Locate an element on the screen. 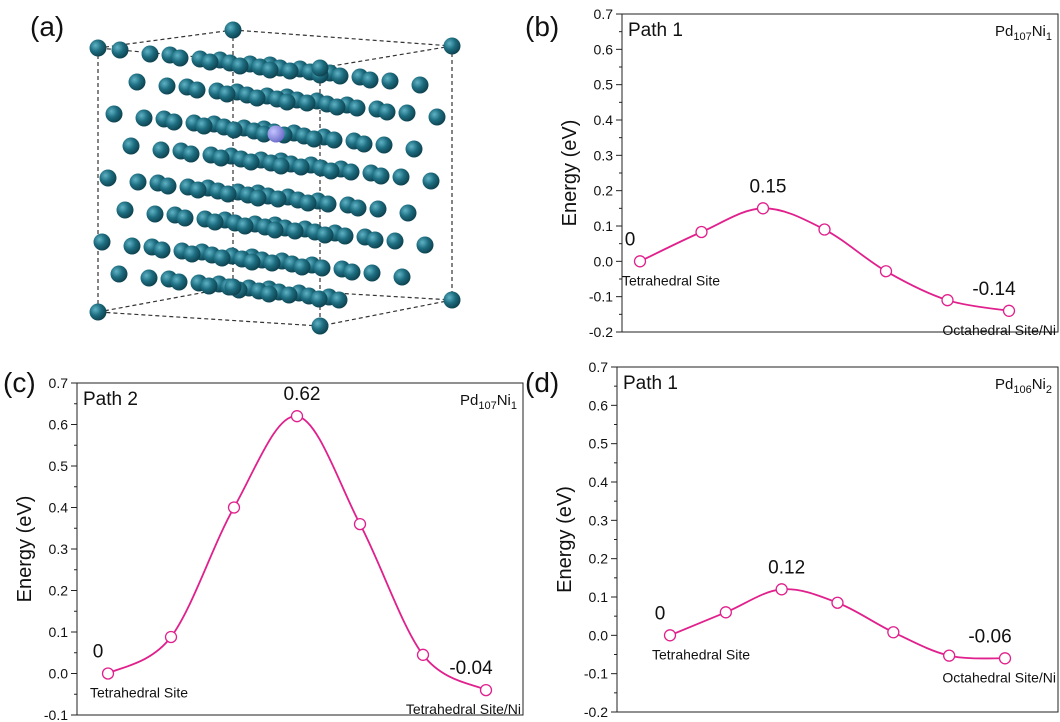 This screenshot has width=1060, height=722. subscript: 106 is located at coordinates (1022, 390).